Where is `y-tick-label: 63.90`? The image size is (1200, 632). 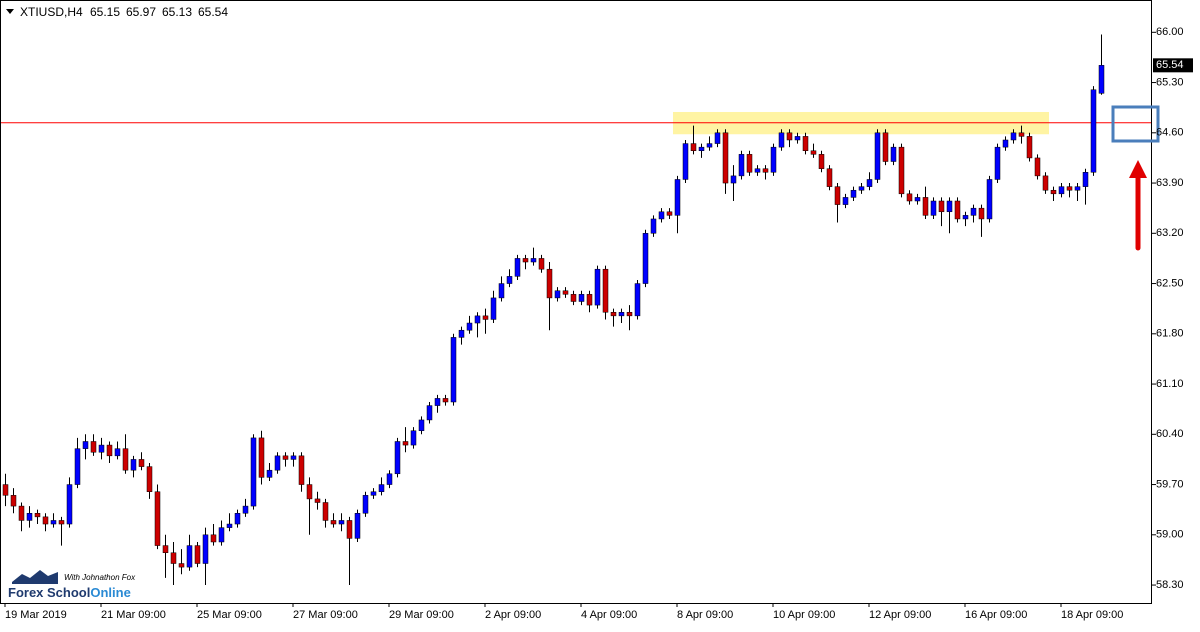 y-tick-label: 63.90 is located at coordinates (1170, 183).